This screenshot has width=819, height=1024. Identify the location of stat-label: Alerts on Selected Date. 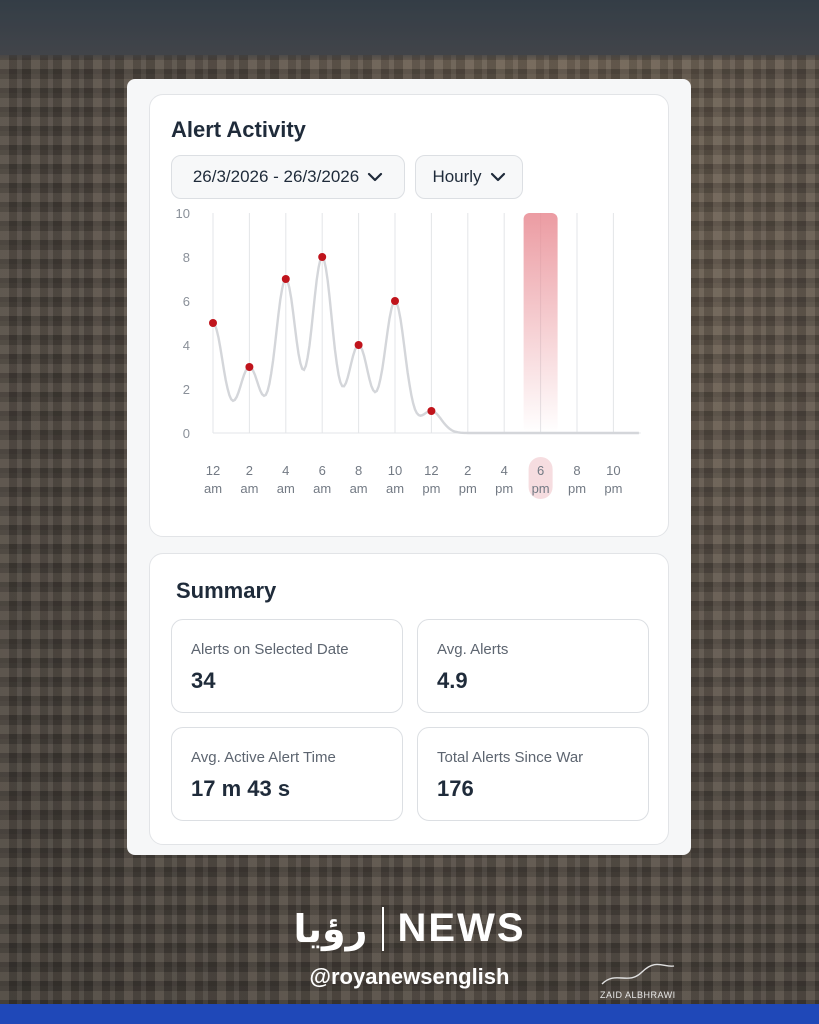
(270, 649).